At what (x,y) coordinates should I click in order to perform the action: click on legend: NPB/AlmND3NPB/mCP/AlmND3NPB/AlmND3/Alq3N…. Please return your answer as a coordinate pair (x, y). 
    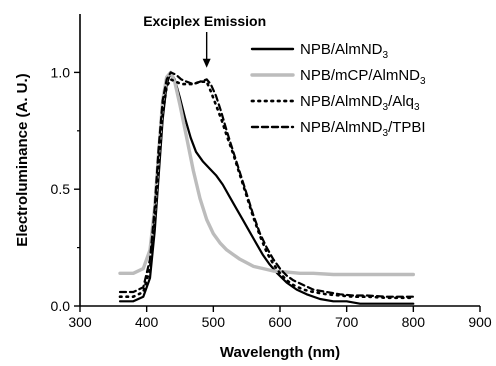
    Looking at the image, I should click on (338, 90).